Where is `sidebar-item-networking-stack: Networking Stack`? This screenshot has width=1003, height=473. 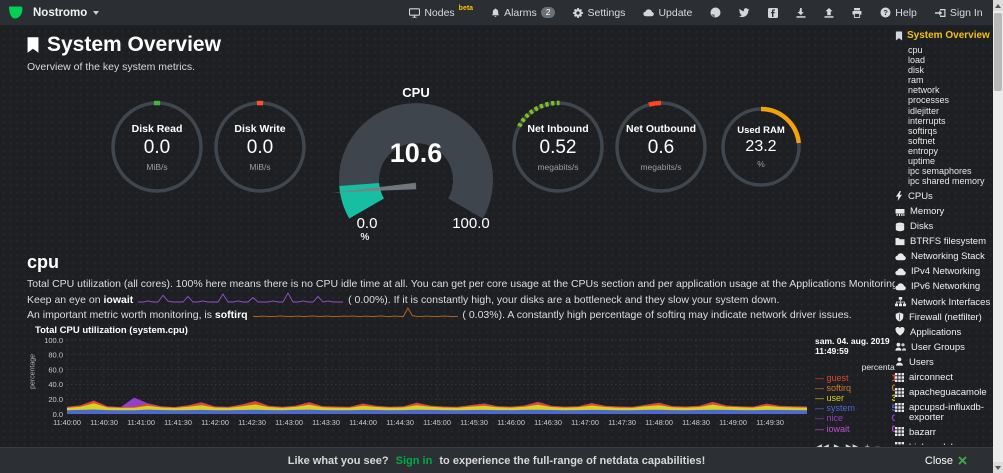 sidebar-item-networking-stack: Networking Stack is located at coordinates (943, 257).